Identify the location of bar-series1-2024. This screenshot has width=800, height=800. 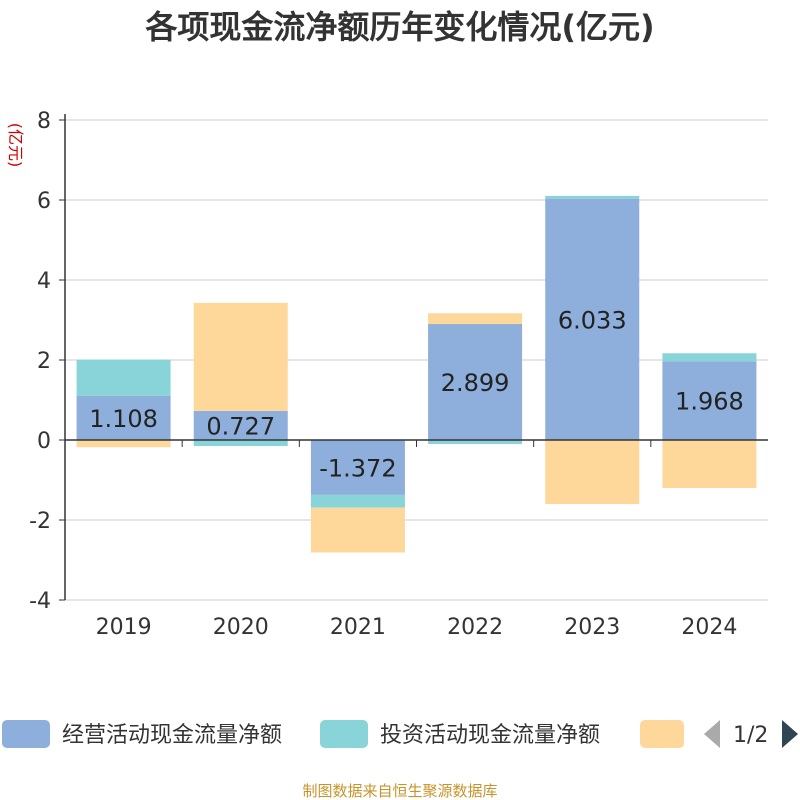
(709, 357).